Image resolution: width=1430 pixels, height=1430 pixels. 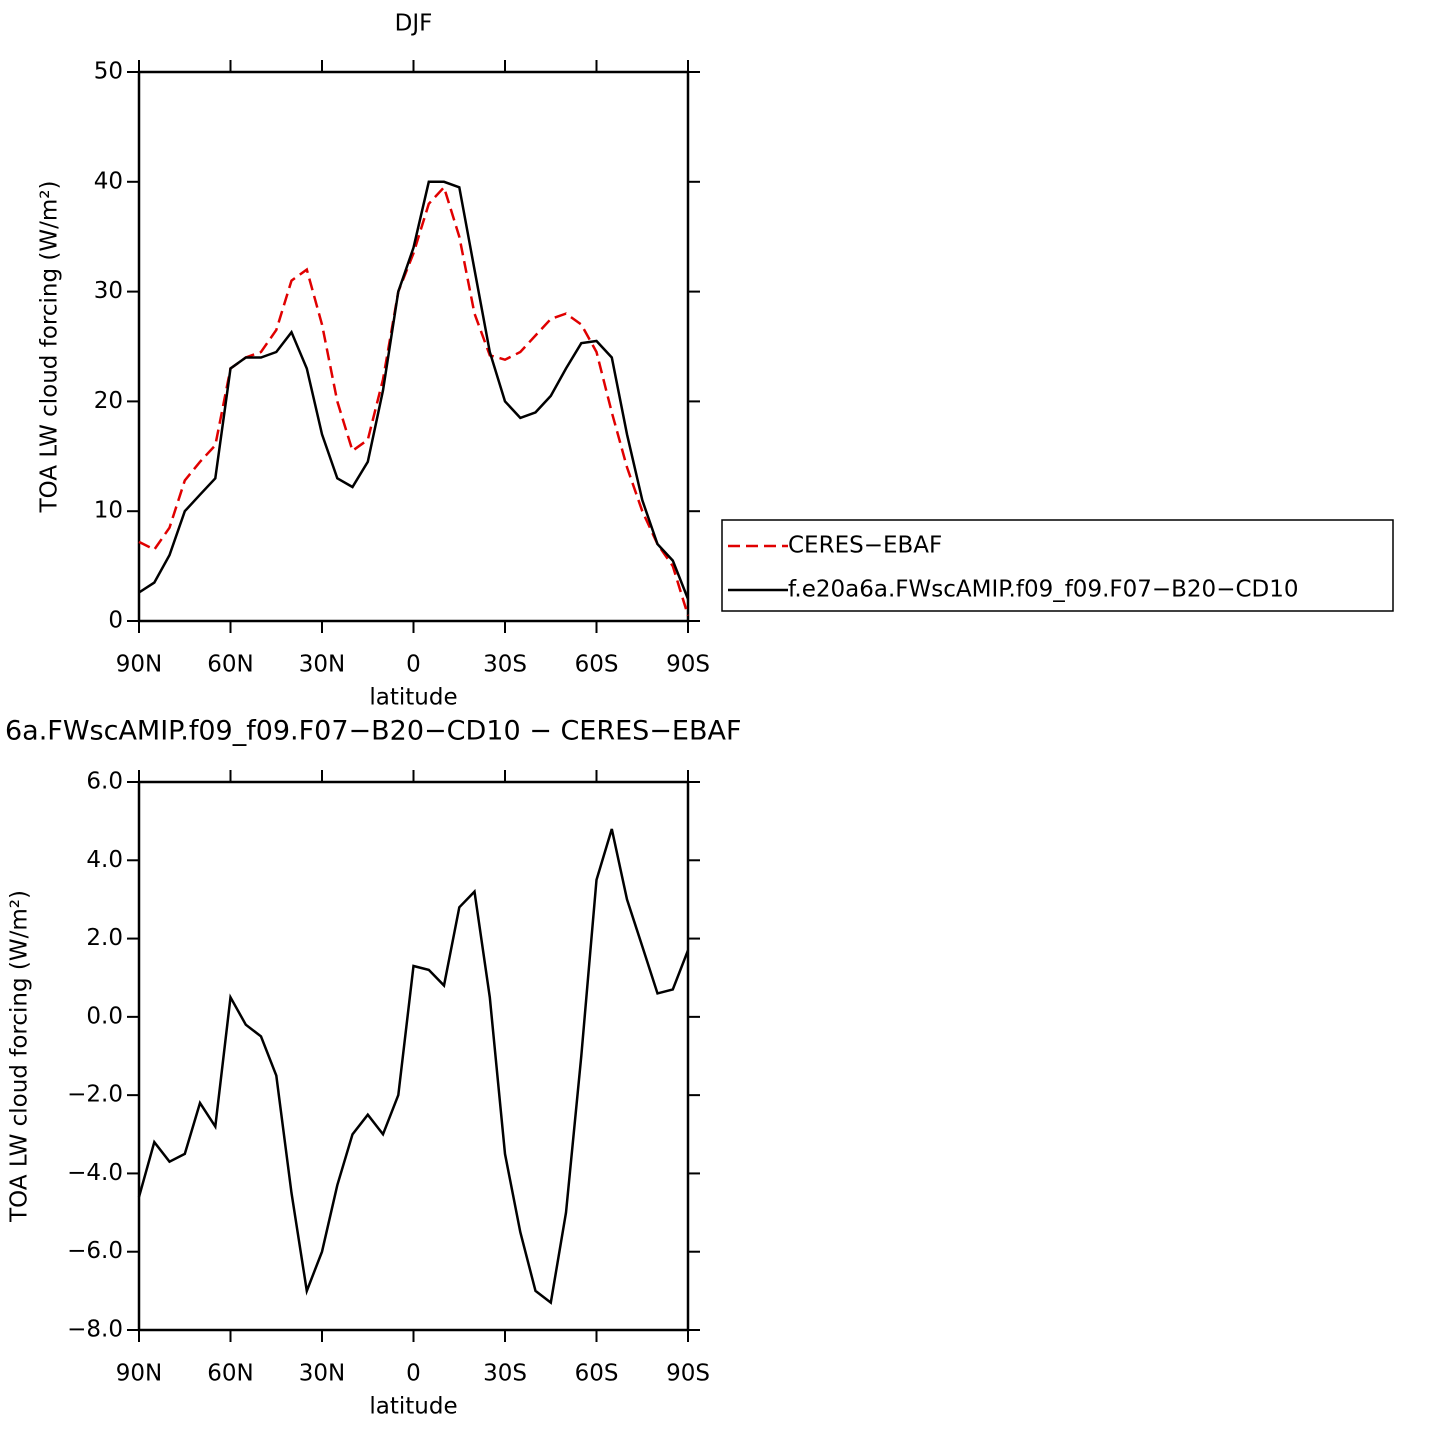 I want to click on y-tick-label: −4.0, so click(x=95, y=1173).